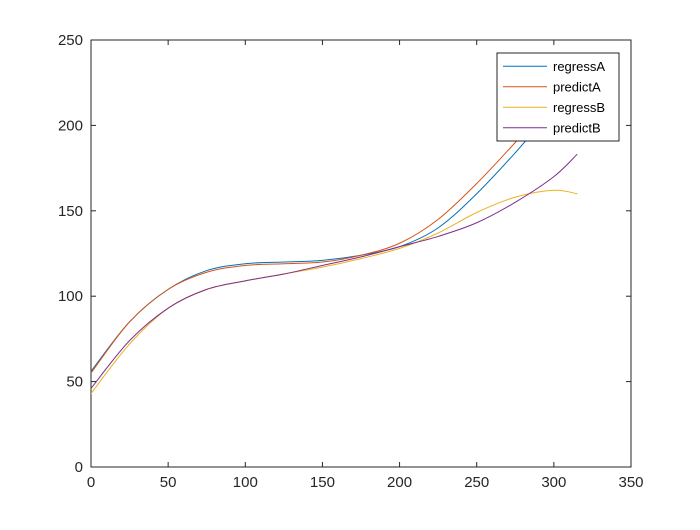 Image resolution: width=700 pixels, height=530 pixels. I want to click on y-tick-label: 250, so click(70, 40).